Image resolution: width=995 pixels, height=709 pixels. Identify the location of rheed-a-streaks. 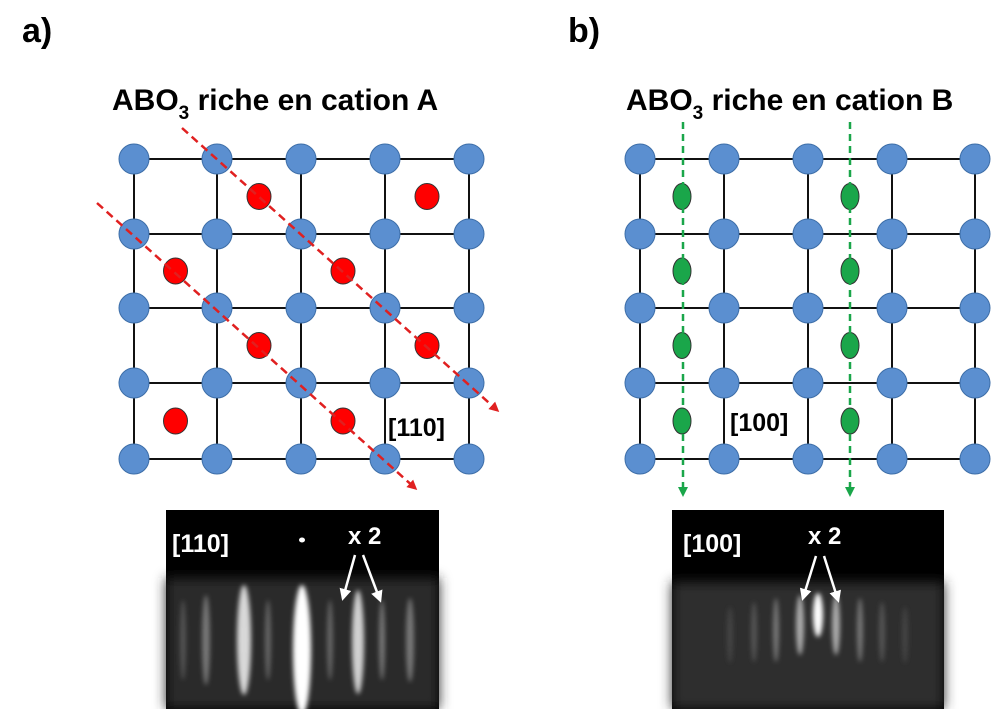
(297, 647).